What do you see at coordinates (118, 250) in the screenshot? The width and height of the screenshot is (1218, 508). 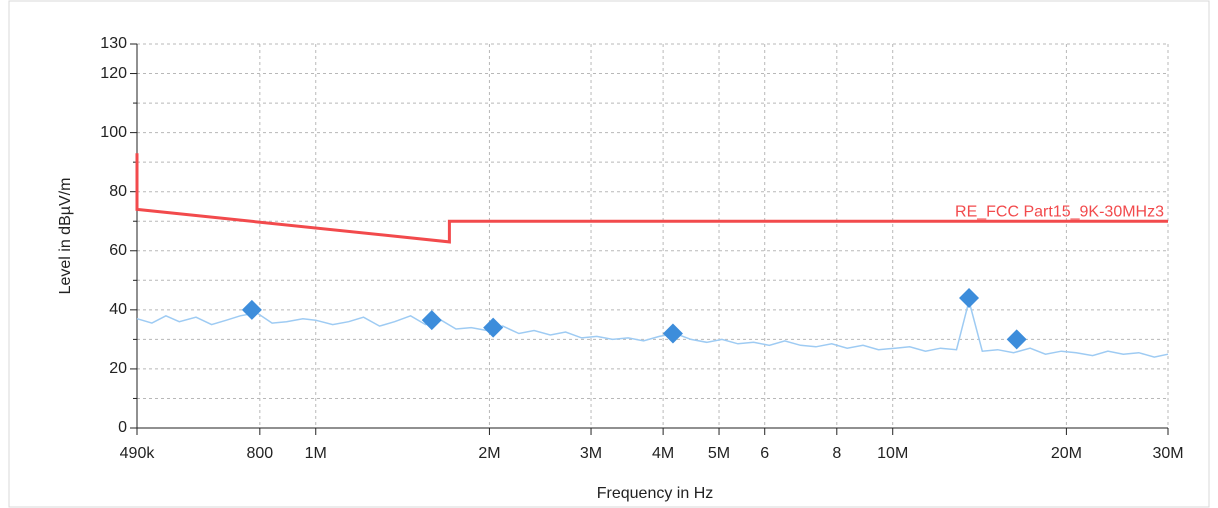 I see `y-tick-label: 60` at bounding box center [118, 250].